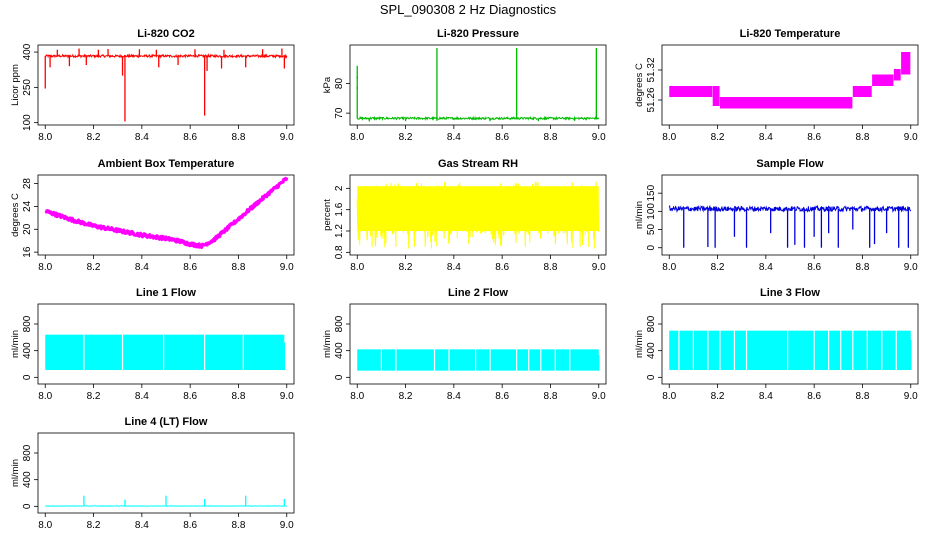  Describe the element at coordinates (27, 184) in the screenshot. I see `y-tick-label: 28` at that location.